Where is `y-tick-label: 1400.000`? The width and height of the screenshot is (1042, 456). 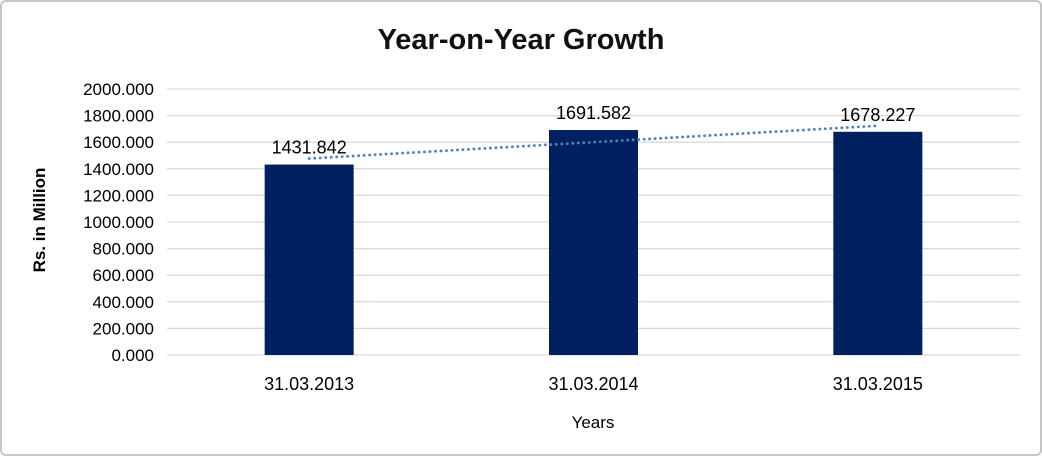 y-tick-label: 1400.000 is located at coordinates (118, 169).